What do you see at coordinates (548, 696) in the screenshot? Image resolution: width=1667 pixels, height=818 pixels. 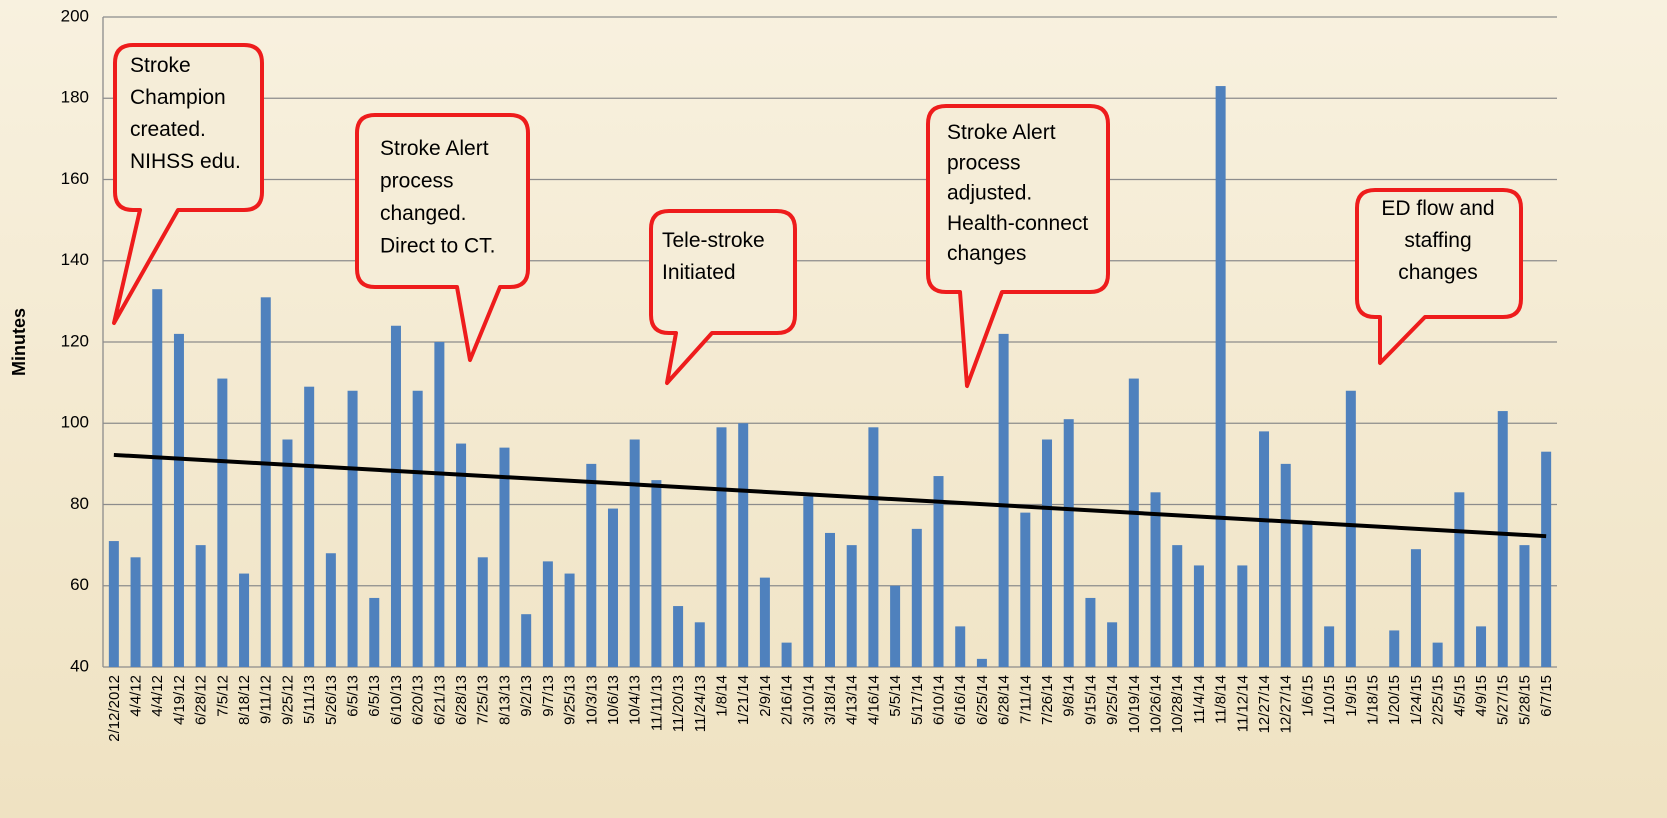 I see `x-tick-label: 9/7/13` at bounding box center [548, 696].